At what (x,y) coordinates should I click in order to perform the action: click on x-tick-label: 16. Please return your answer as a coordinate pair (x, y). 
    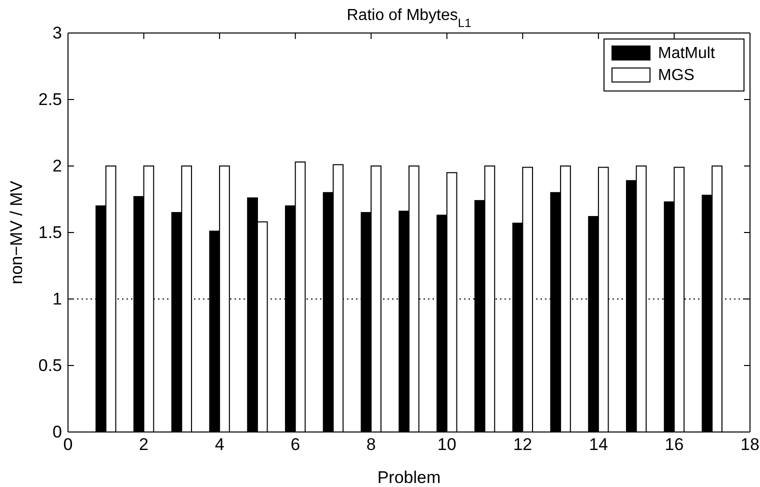
    Looking at the image, I should click on (674, 444).